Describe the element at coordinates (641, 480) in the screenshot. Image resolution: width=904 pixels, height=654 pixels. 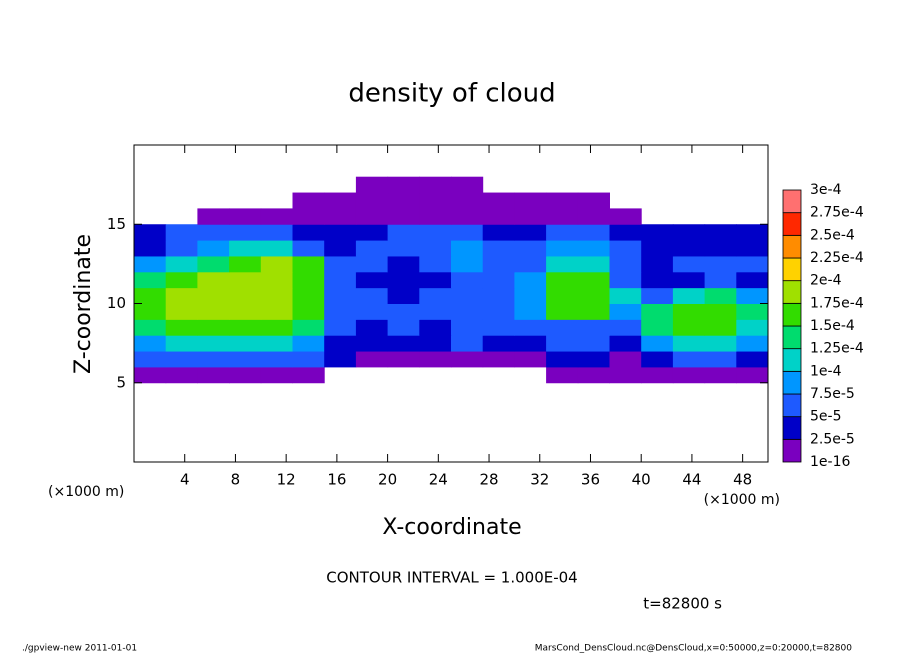
I see `x-tick-label: 40` at that location.